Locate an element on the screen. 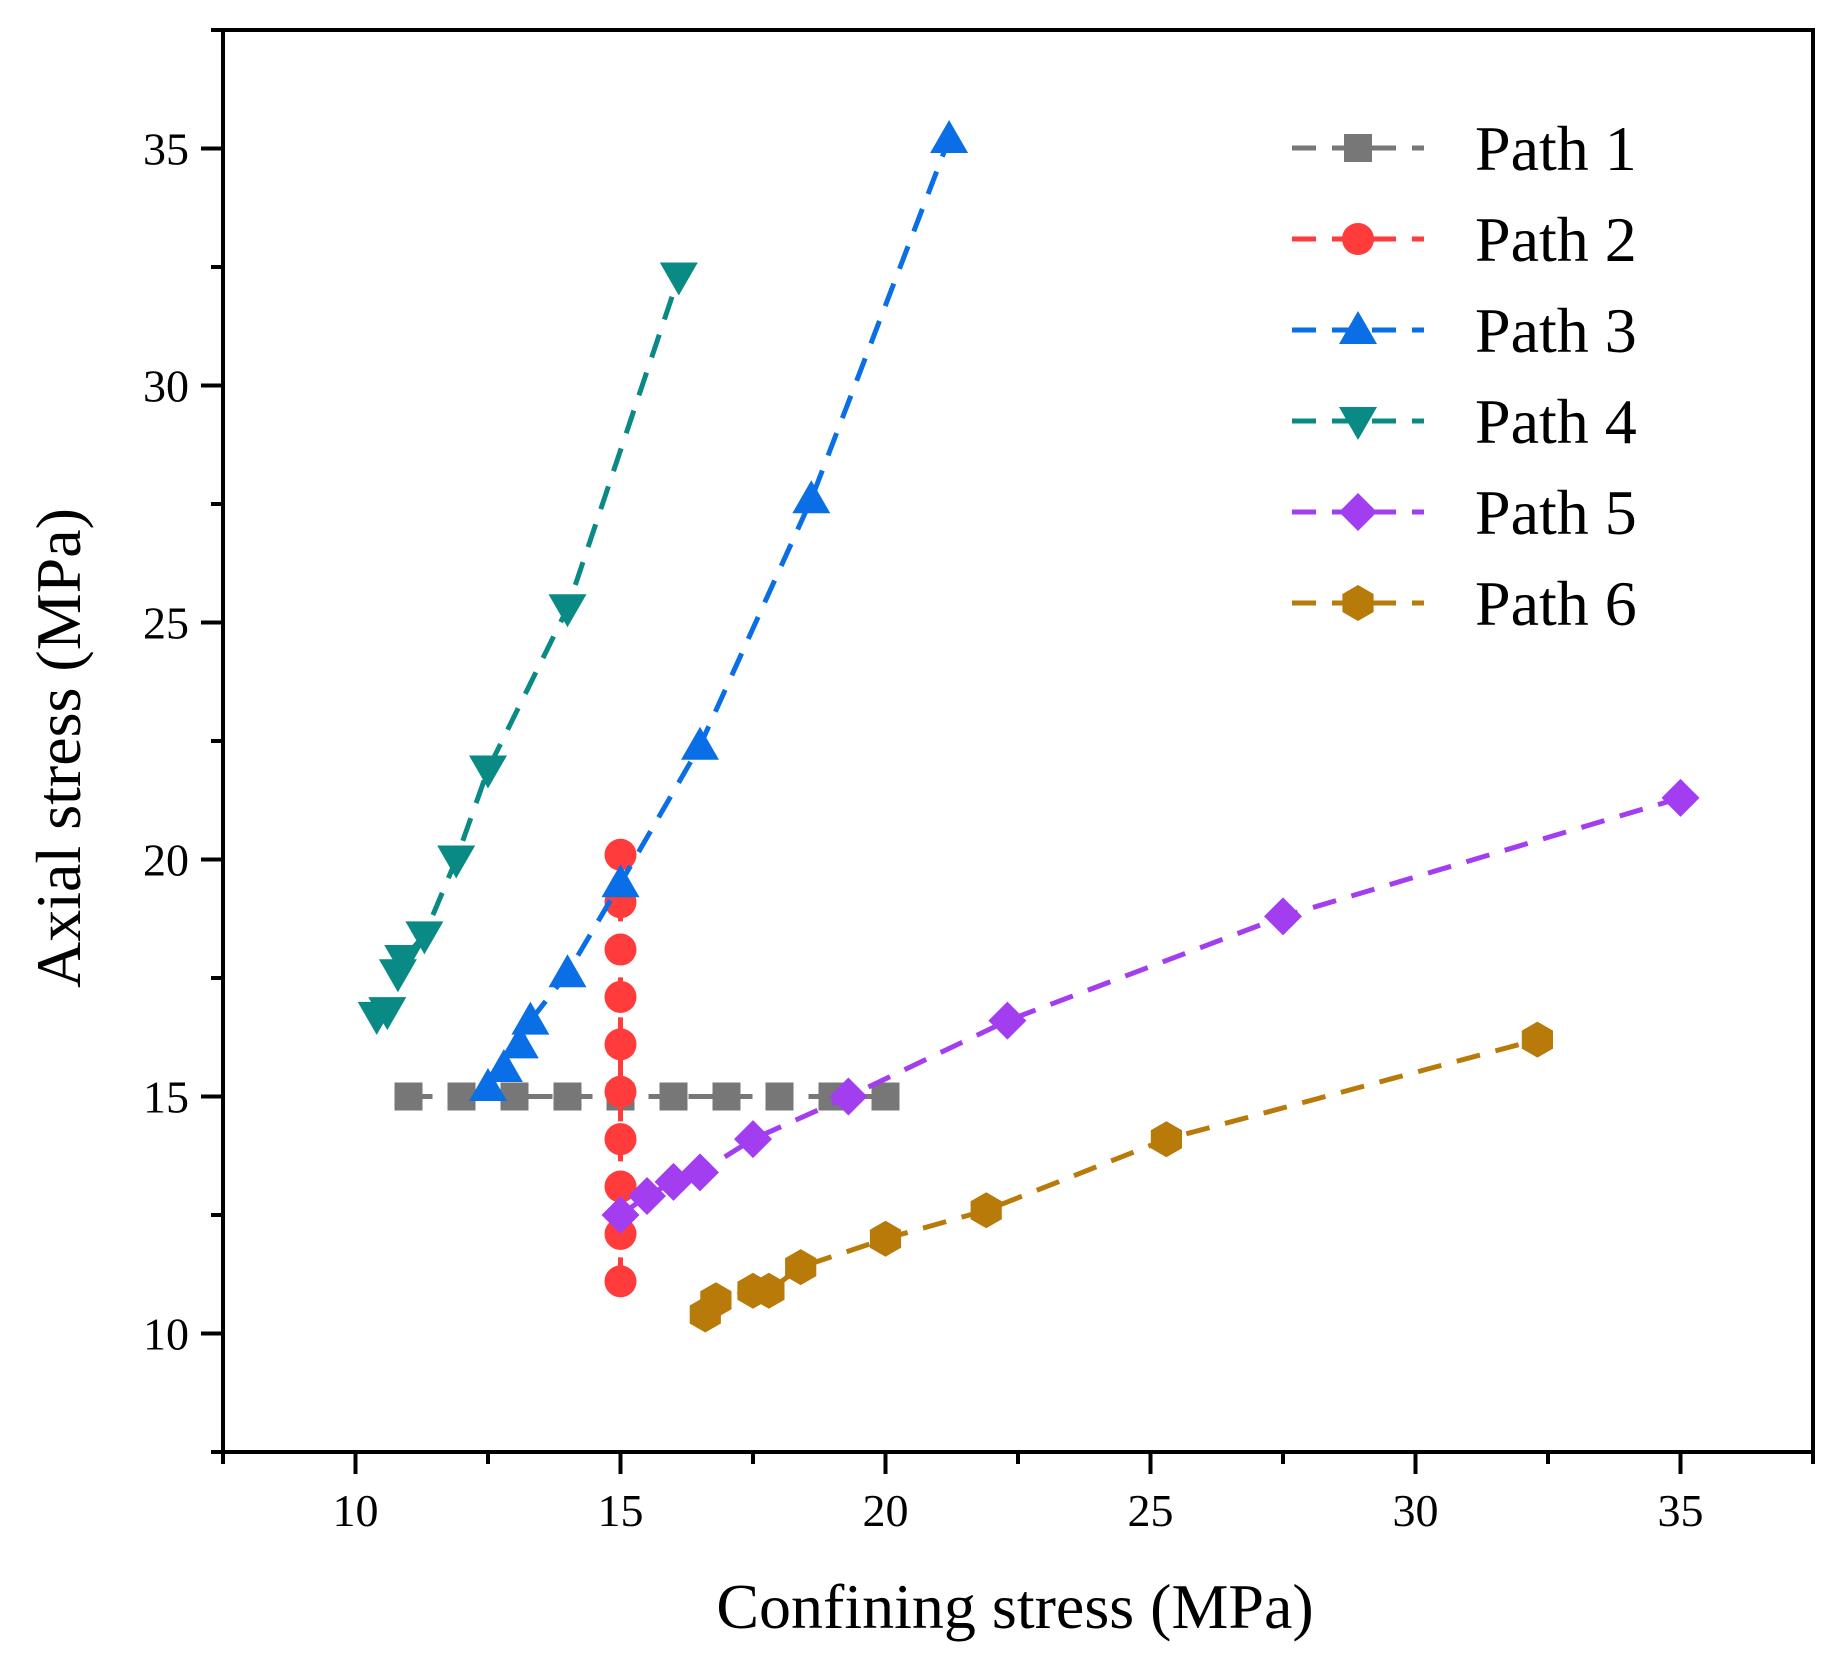 The width and height of the screenshot is (1840, 1656). y-tick-label: 10 is located at coordinates (166, 1334).